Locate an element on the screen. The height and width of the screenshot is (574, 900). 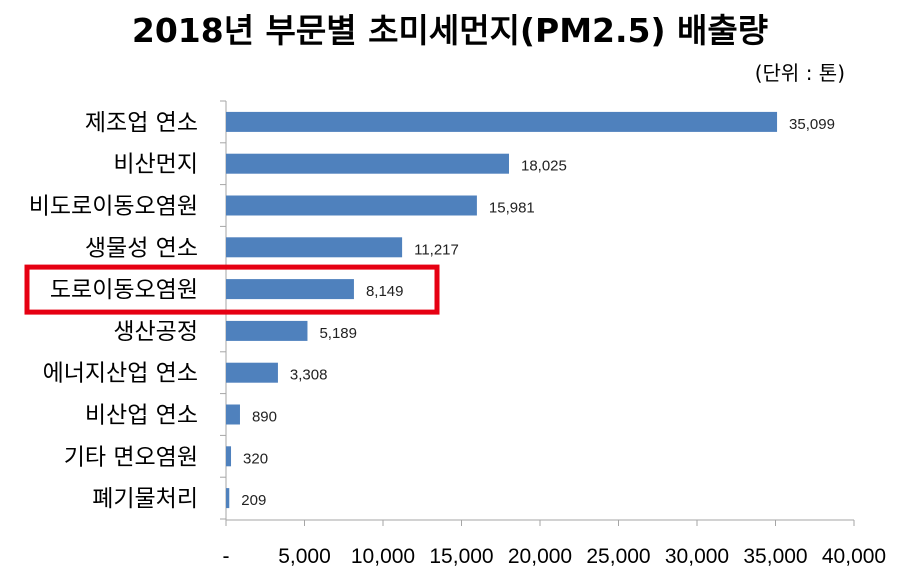
x-tick-label: 15,000 is located at coordinates (461, 556).